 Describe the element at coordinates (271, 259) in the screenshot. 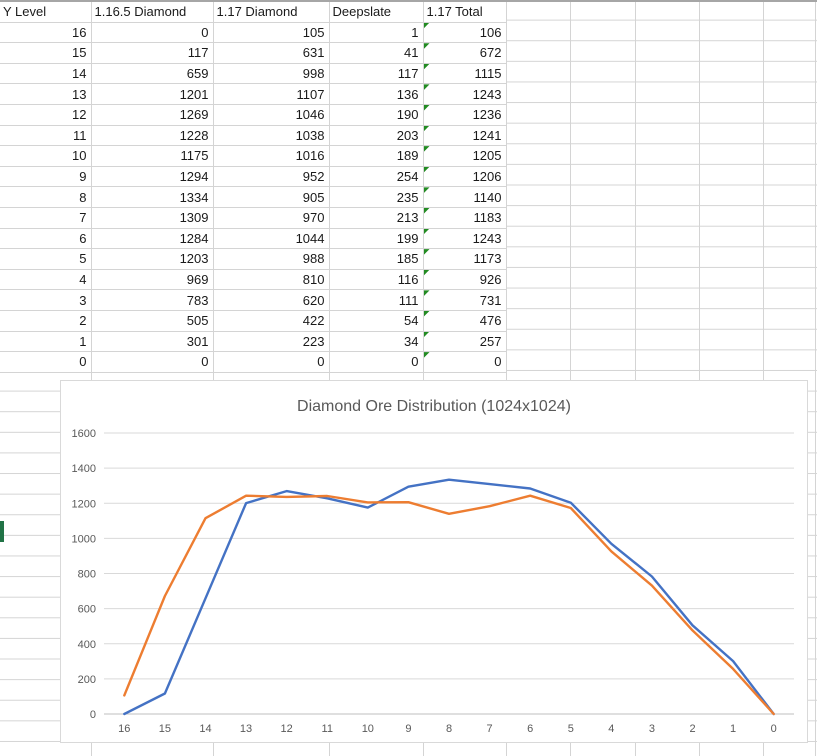

I see `value-cell: 988` at that location.